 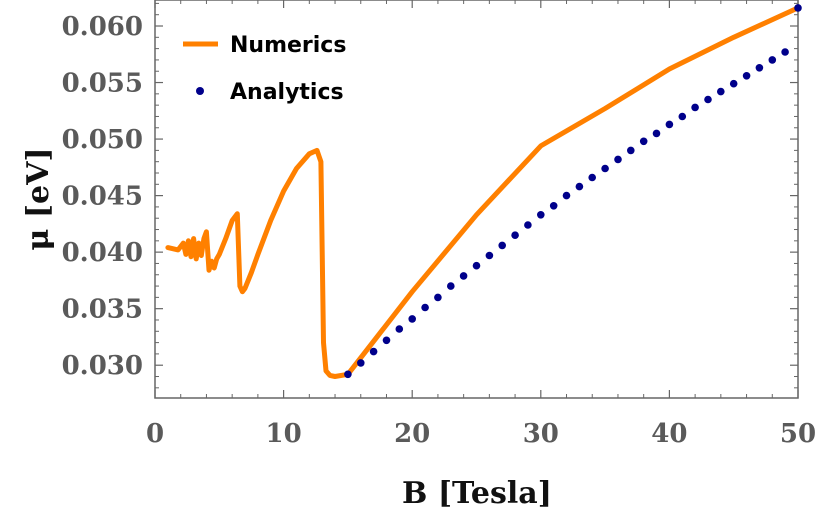 I want to click on y-tick-label: 0.045, so click(x=102, y=197).